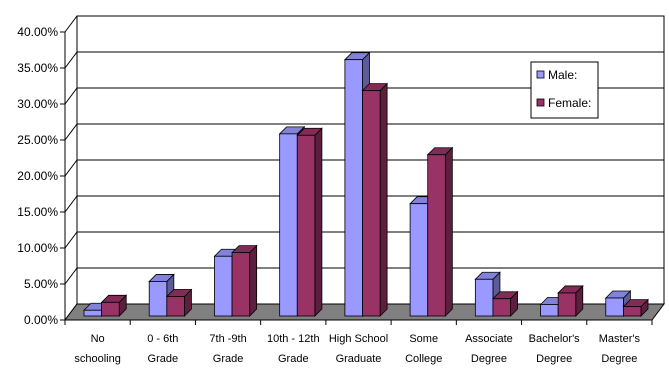 The image size is (669, 370). What do you see at coordinates (620, 339) in the screenshot?
I see `x-category-label-line: Master's` at bounding box center [620, 339].